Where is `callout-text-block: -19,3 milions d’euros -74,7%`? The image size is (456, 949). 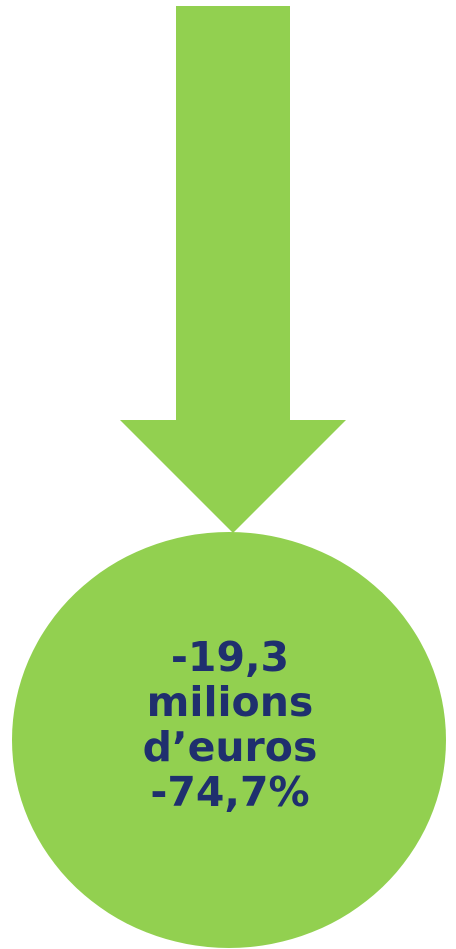
callout-text-block: -19,3 milions d’euros -74,7% is located at coordinates (230, 725).